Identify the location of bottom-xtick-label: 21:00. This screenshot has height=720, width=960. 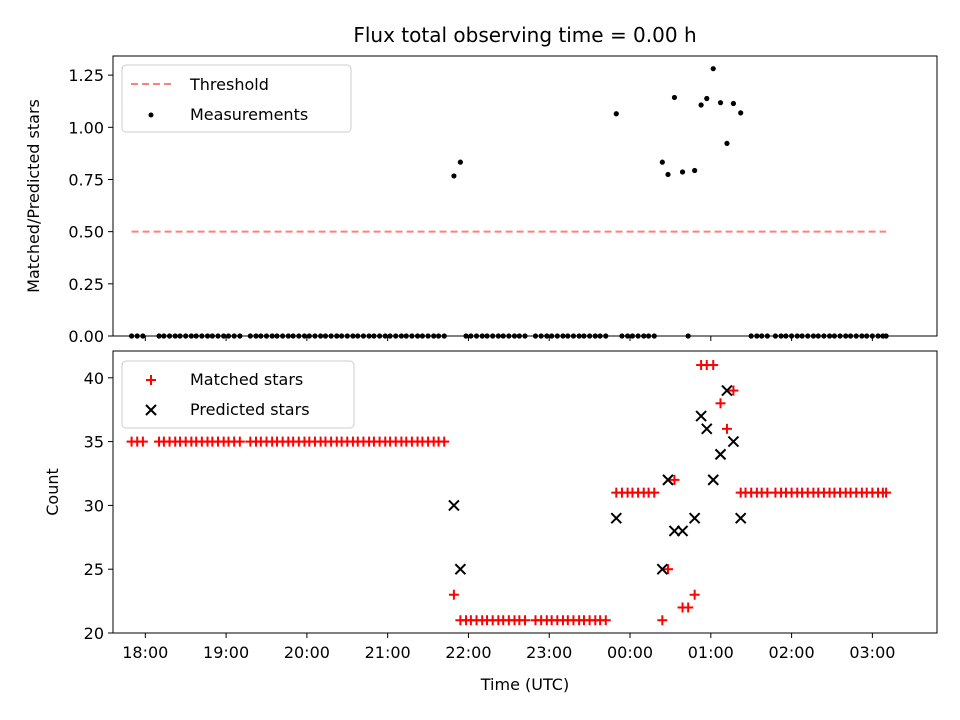
(388, 652).